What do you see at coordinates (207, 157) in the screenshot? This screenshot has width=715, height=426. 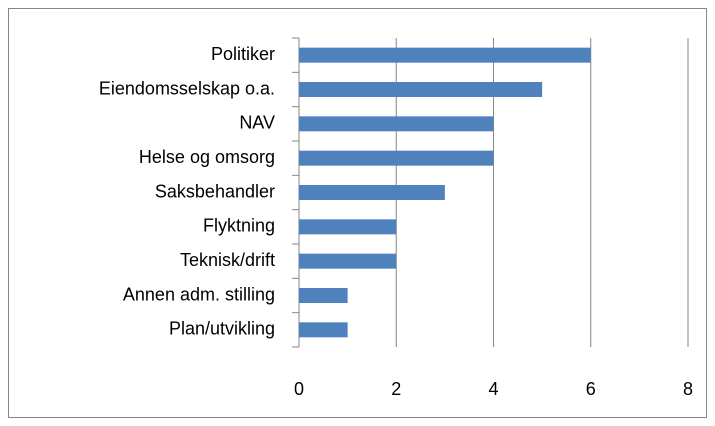 I see `y-tick-label: Helse og omsorg` at bounding box center [207, 157].